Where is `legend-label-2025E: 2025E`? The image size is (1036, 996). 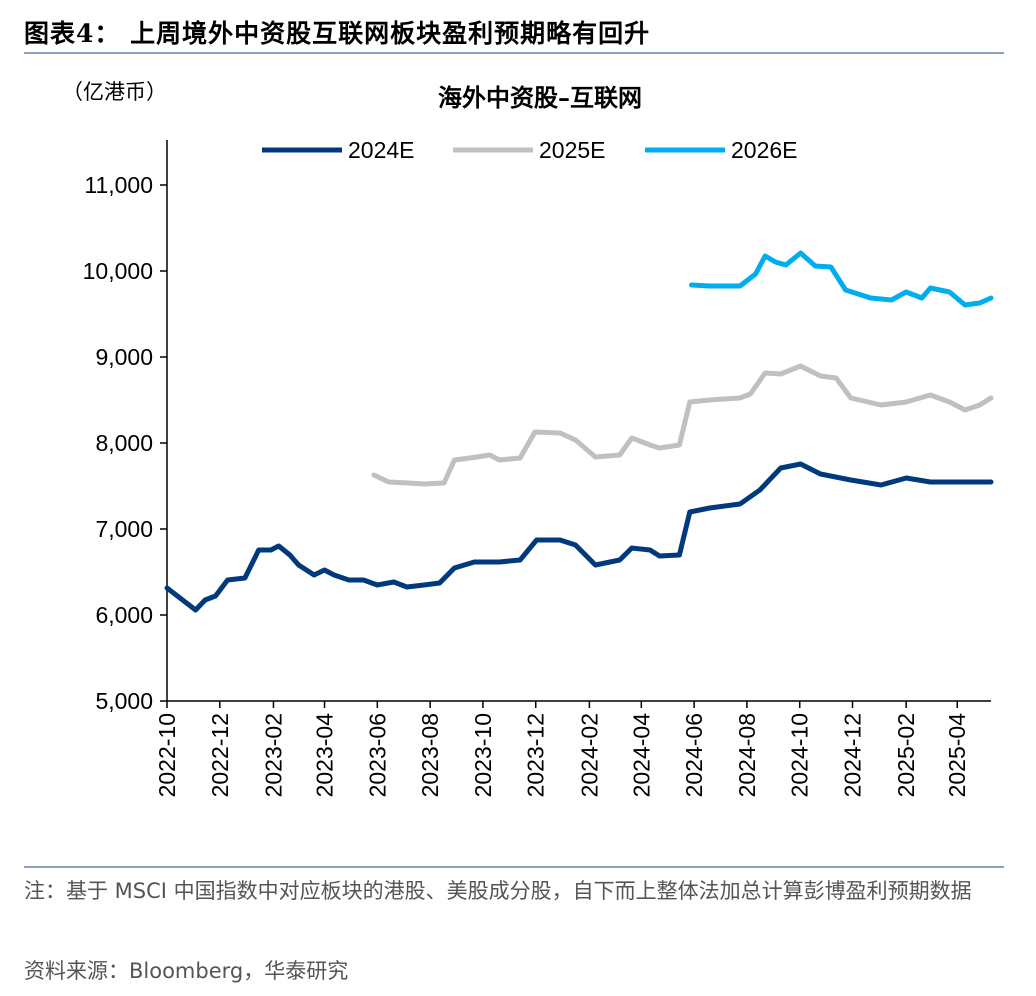 legend-label-2025E: 2025E is located at coordinates (572, 150).